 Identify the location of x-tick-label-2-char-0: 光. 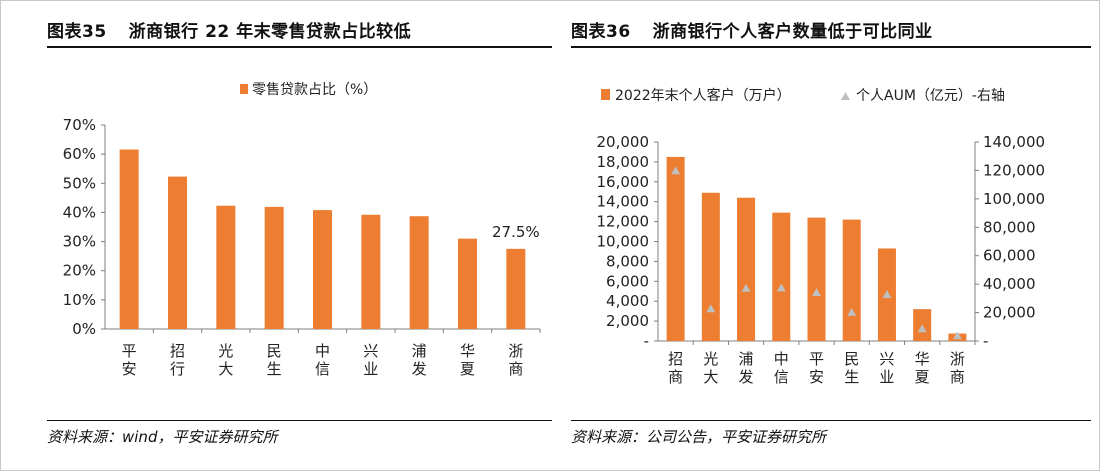
(225, 351).